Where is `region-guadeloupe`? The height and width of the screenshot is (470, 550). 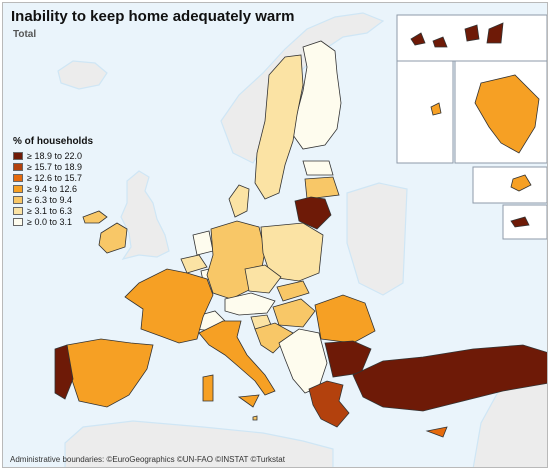
region-guadeloupe is located at coordinates (436, 109).